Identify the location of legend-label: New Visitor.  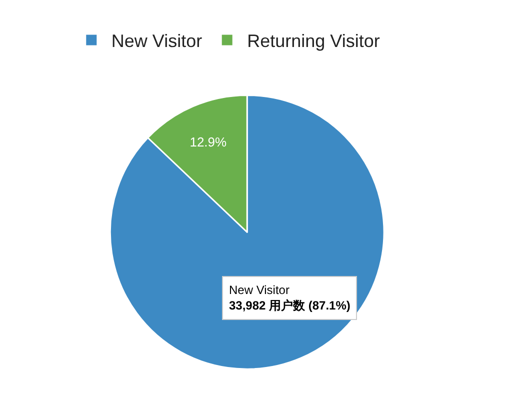
(156, 41).